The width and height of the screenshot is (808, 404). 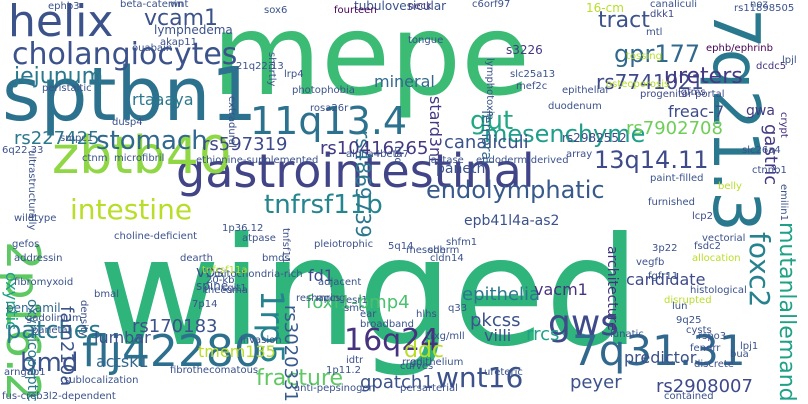 I want to click on word-cloud-word: thecoma, so click(x=226, y=290).